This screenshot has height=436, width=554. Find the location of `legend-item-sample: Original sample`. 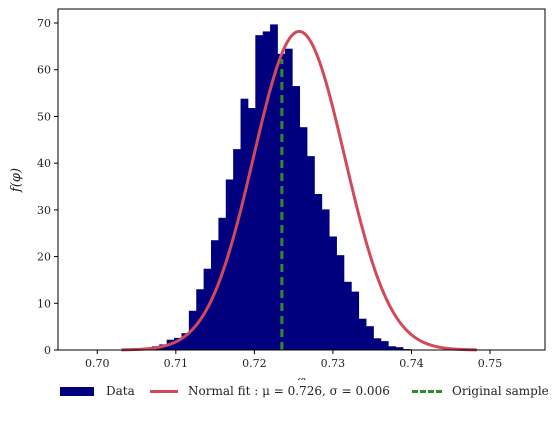

legend-item-sample: Original sample is located at coordinates (480, 391).